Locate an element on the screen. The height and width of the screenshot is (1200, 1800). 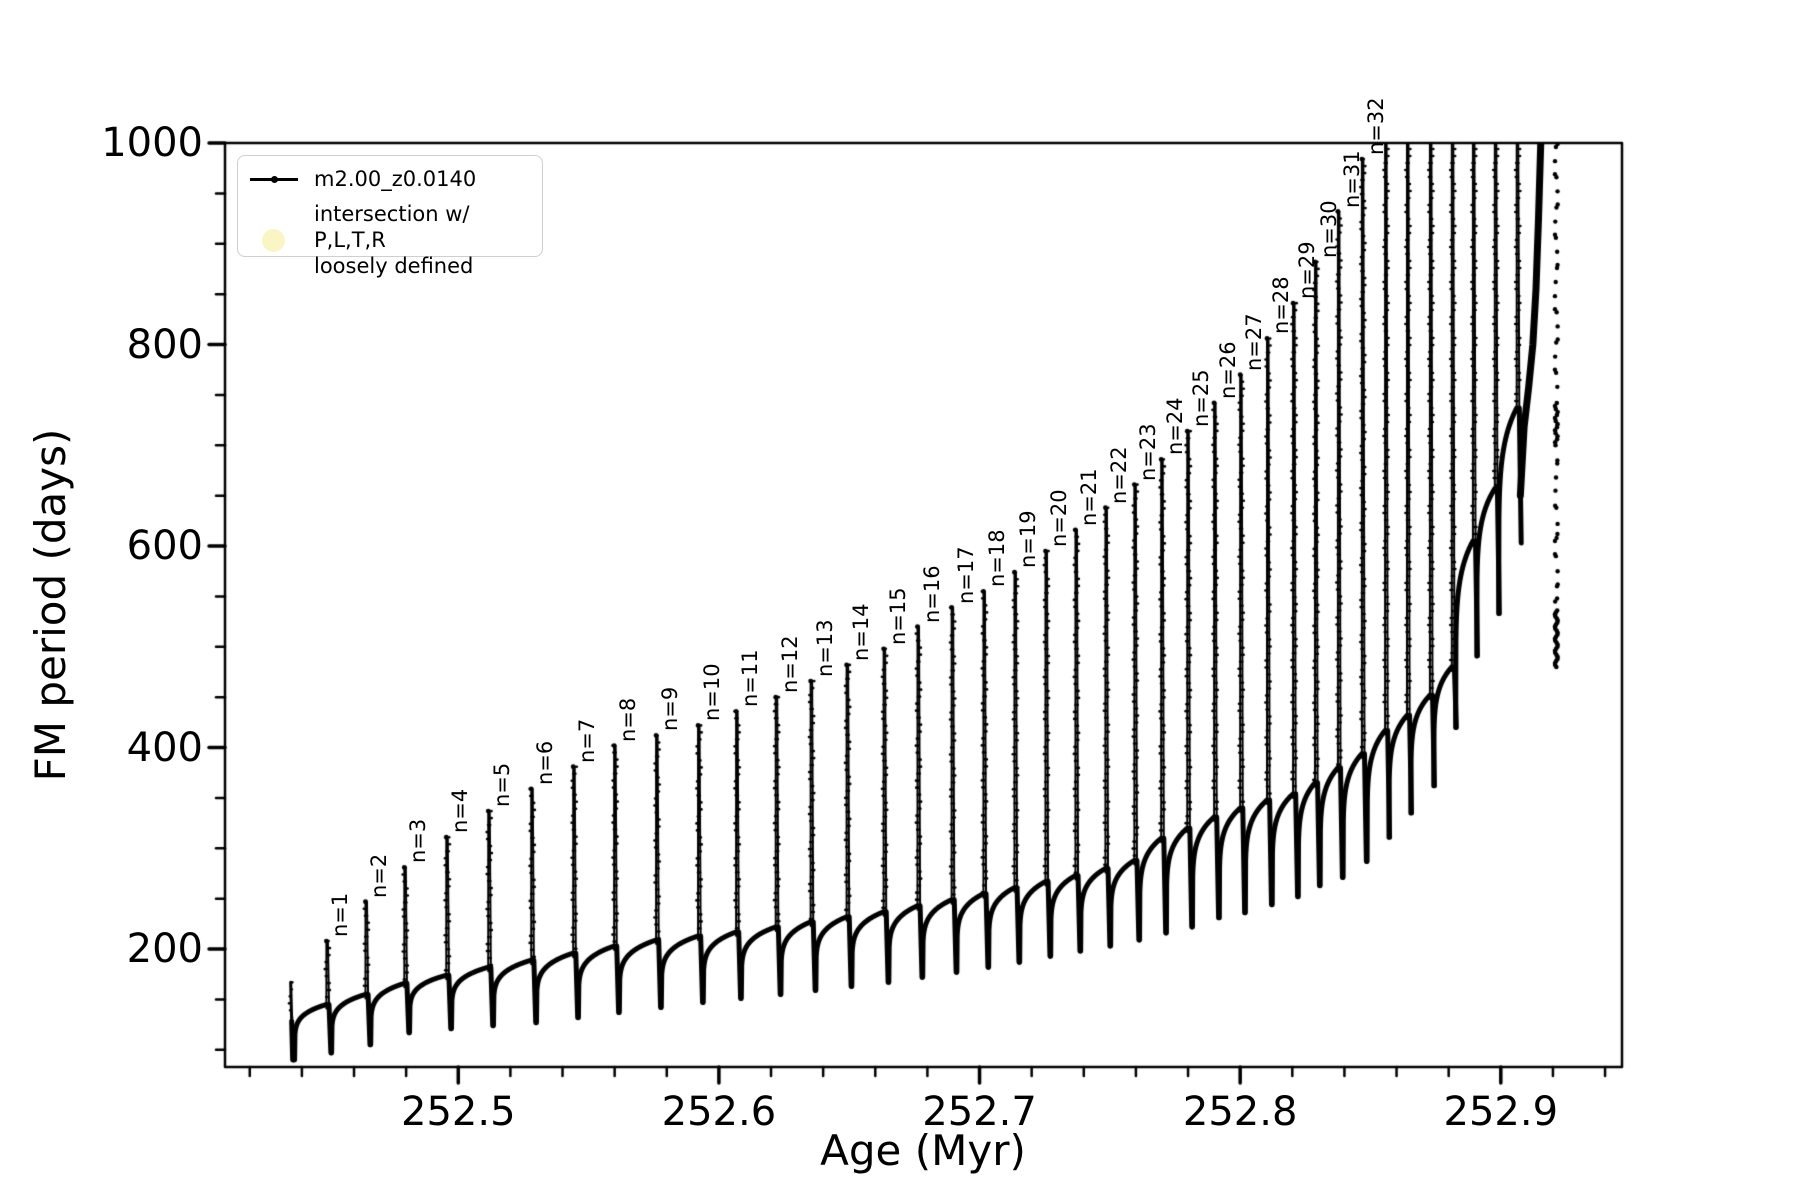
x-tick-label: 252.5 is located at coordinates (458, 1112).